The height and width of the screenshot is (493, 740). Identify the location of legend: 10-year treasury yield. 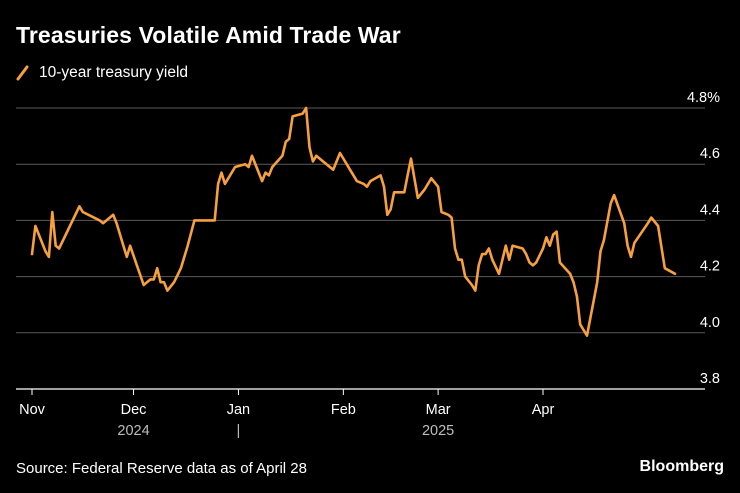
(102, 73).